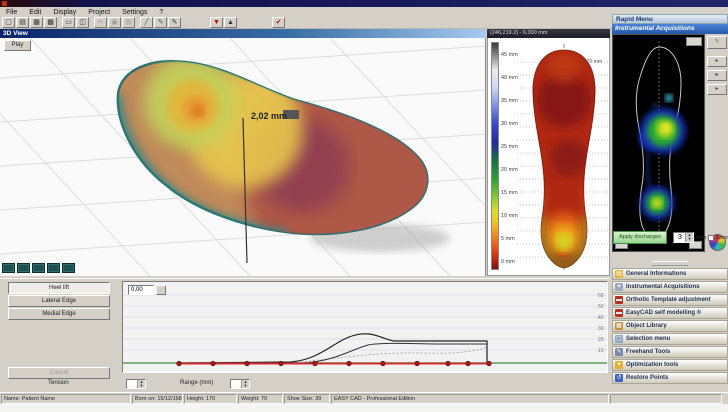  Describe the element at coordinates (593, 62) in the screenshot. I see `map-length-label: 270 mm` at that location.